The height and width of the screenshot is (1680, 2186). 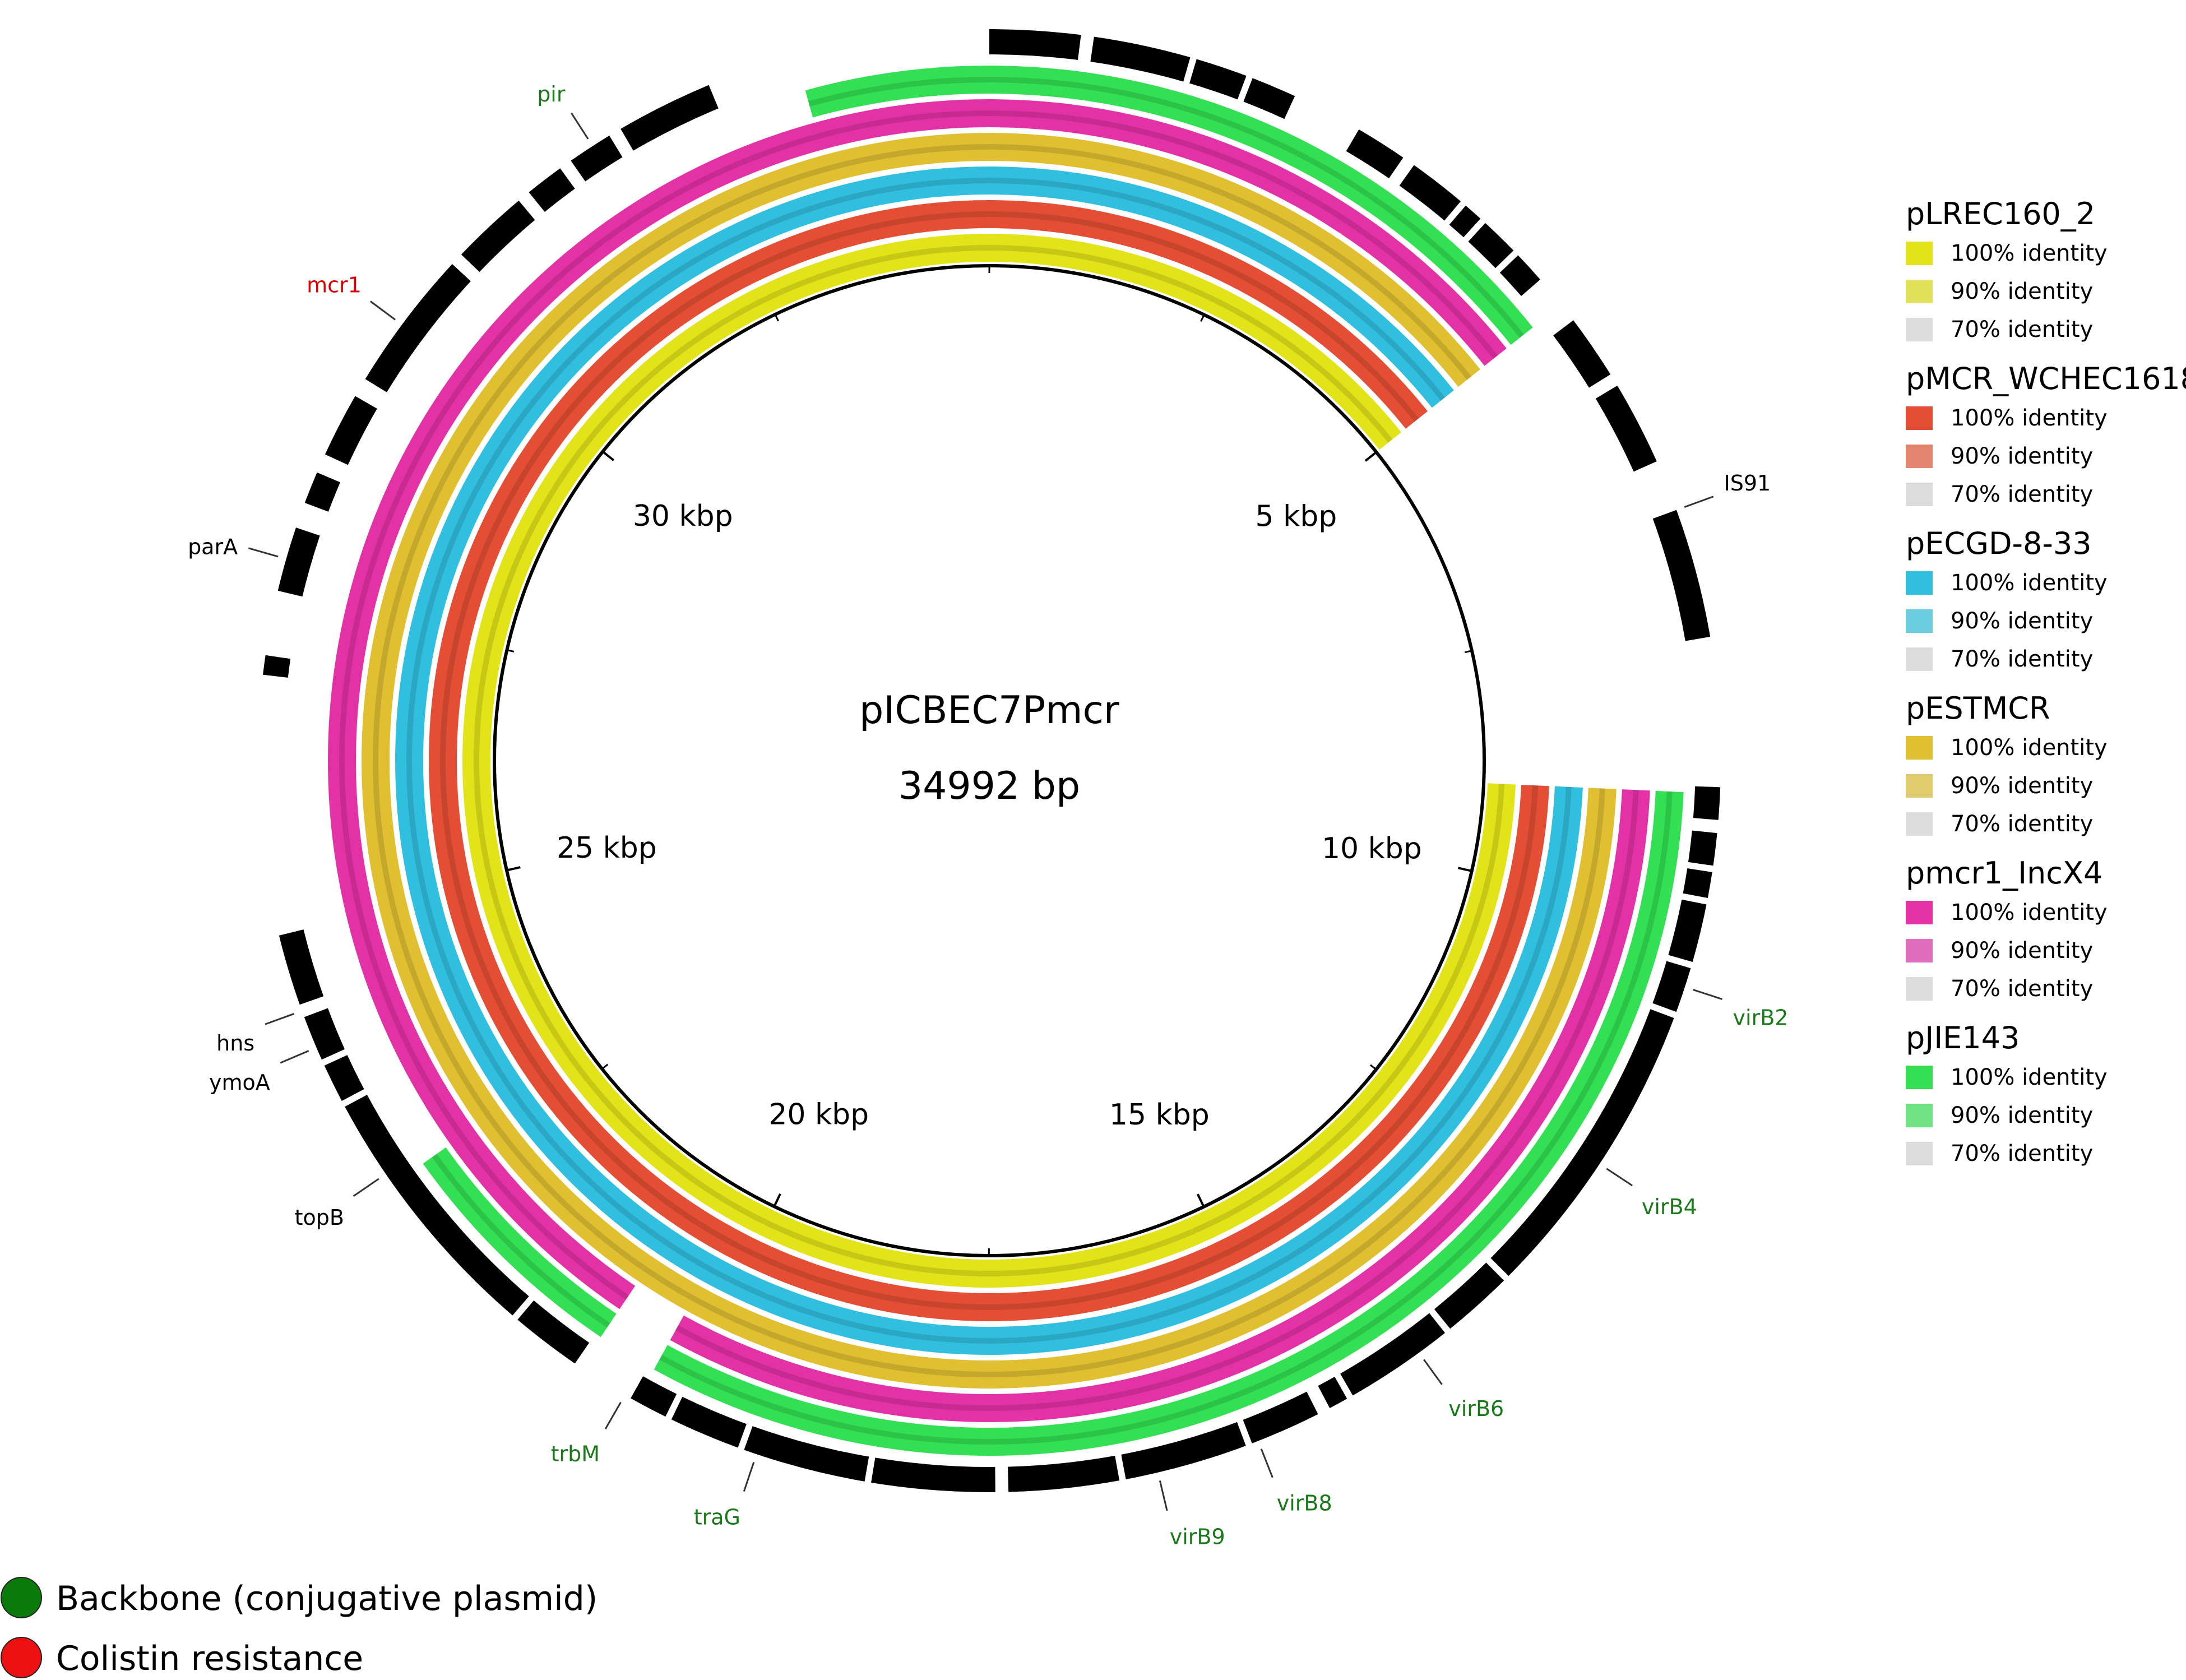 I want to click on legend-label-pmcr1_IncX4-2: 70% identity, so click(x=2022, y=989).